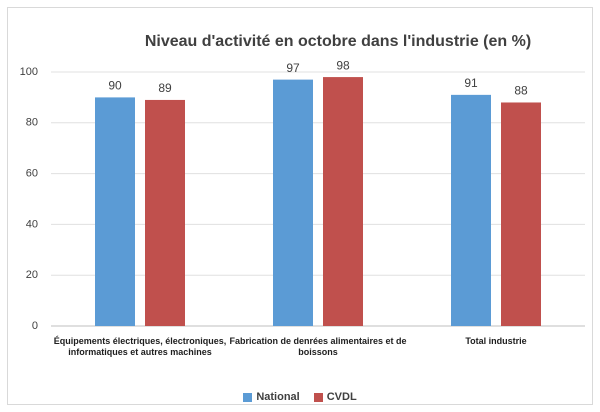 The width and height of the screenshot is (600, 412). I want to click on legend: National CVDL, so click(300, 397).